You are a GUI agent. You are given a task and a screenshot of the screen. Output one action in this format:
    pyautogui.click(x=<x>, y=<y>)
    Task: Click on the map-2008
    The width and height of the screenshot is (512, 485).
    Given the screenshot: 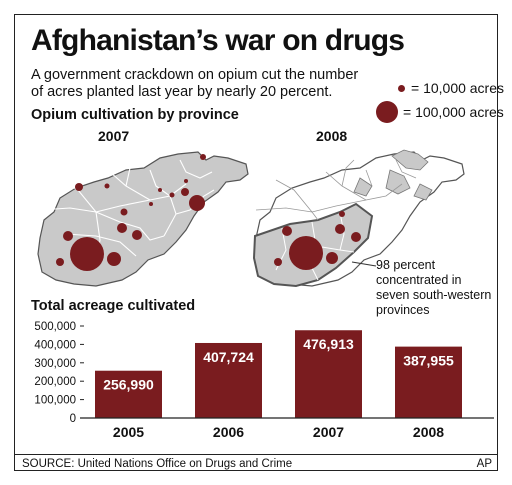 What is the action you would take?
    pyautogui.click(x=358, y=218)
    